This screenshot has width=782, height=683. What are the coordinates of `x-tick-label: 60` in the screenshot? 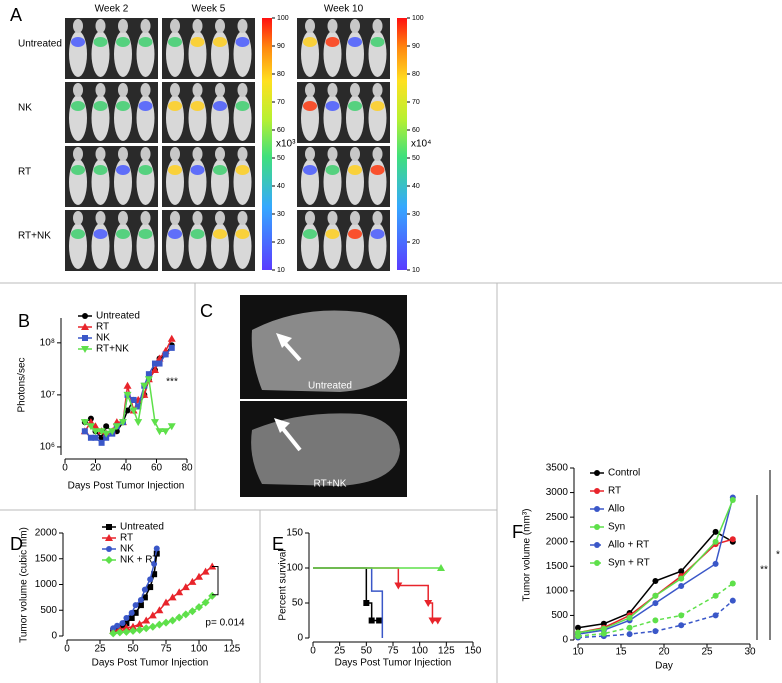 It's located at (157, 468).